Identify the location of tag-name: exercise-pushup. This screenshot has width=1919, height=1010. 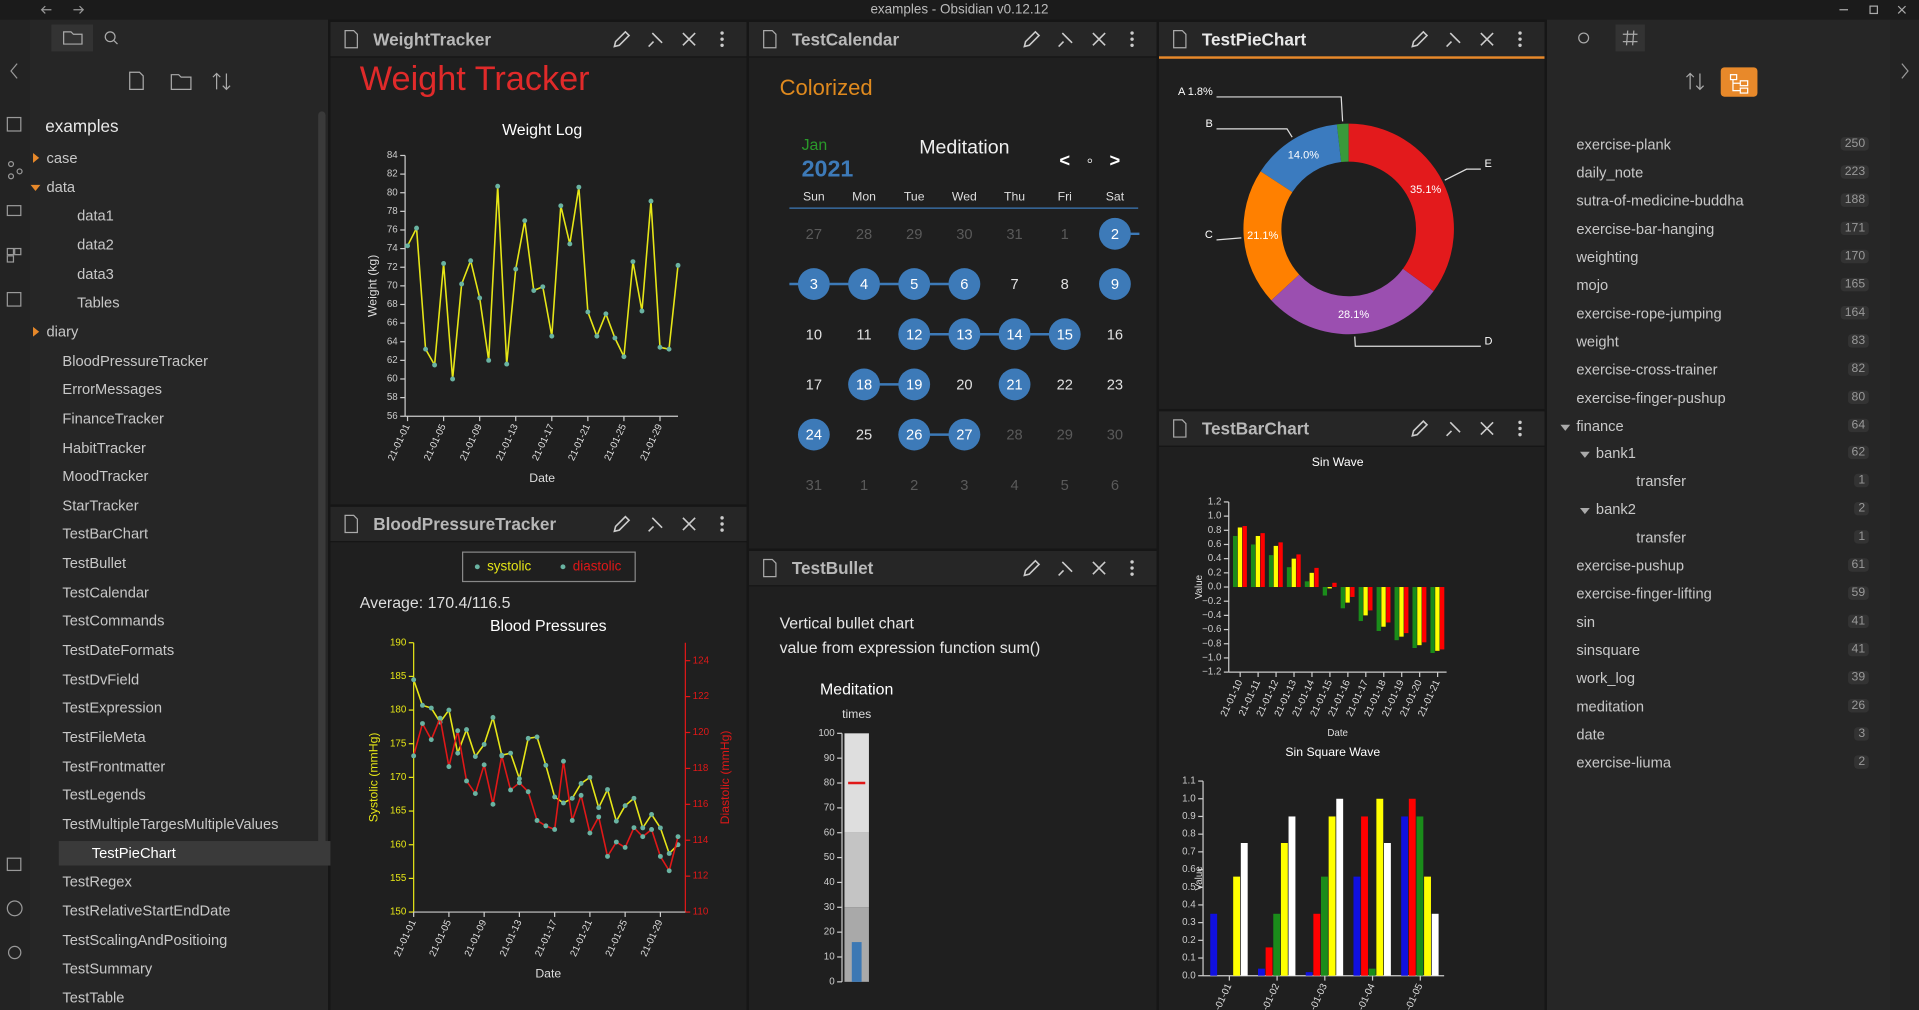
(1630, 566).